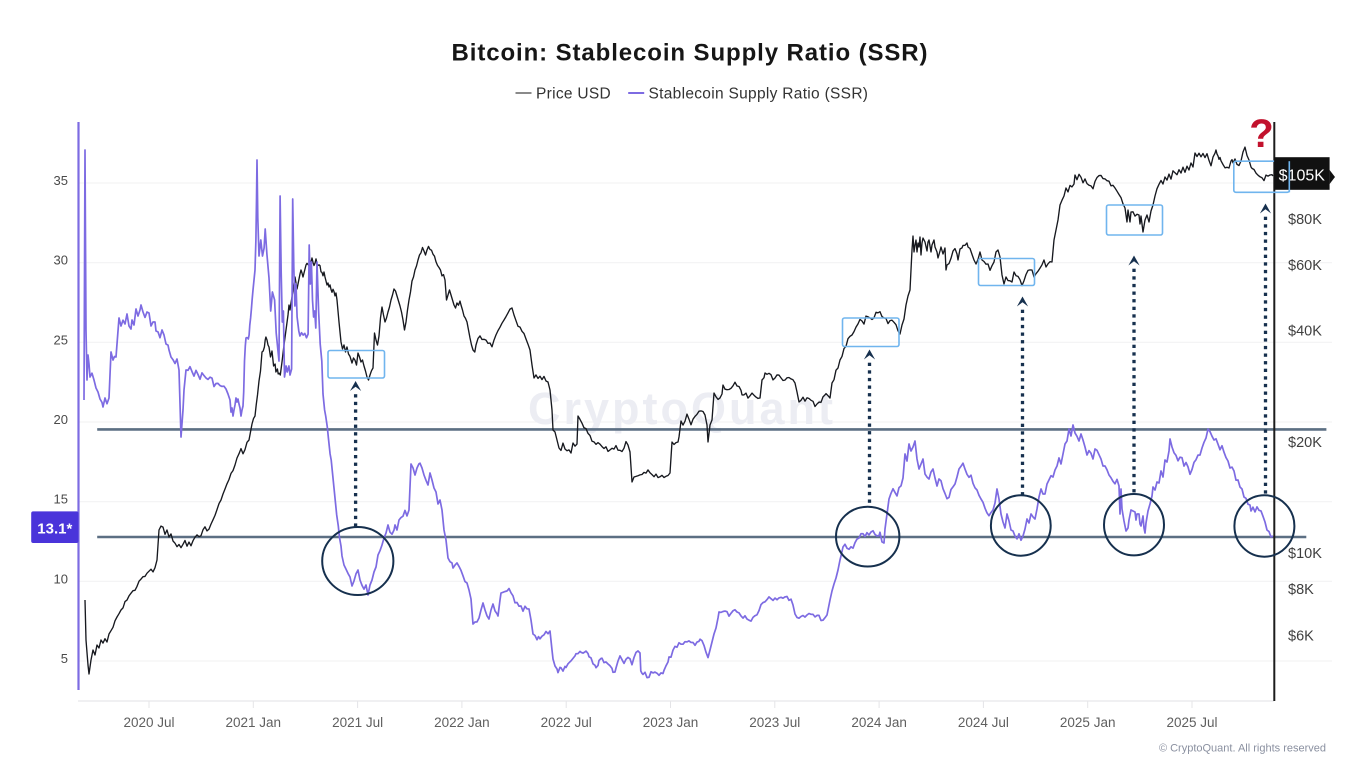  What do you see at coordinates (357, 722) in the screenshot?
I see `svg-text: 2021 Jul` at bounding box center [357, 722].